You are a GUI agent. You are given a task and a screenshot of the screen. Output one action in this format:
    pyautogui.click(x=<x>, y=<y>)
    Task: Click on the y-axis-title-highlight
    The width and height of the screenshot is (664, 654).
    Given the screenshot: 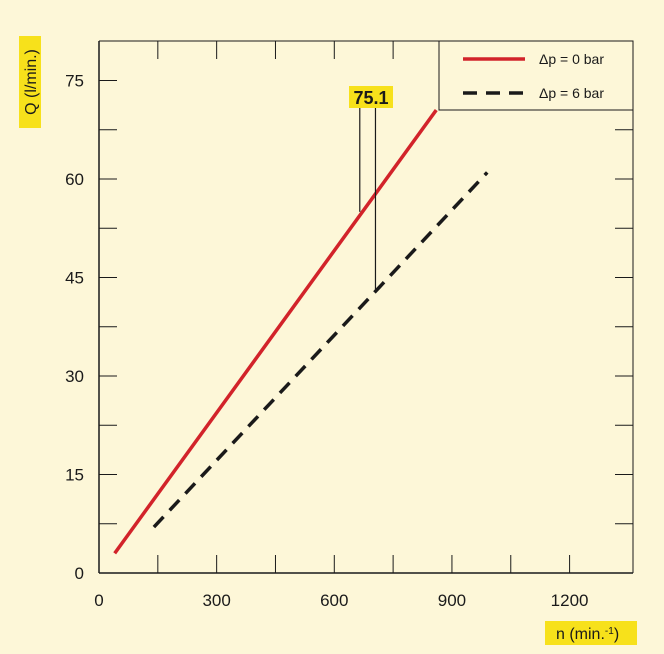 What is the action you would take?
    pyautogui.click(x=30, y=82)
    